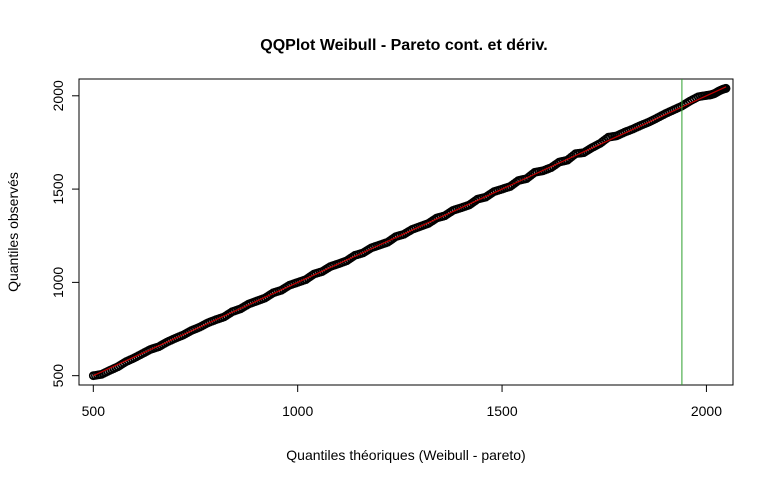  I want to click on x-tick-label: 2000, so click(706, 411).